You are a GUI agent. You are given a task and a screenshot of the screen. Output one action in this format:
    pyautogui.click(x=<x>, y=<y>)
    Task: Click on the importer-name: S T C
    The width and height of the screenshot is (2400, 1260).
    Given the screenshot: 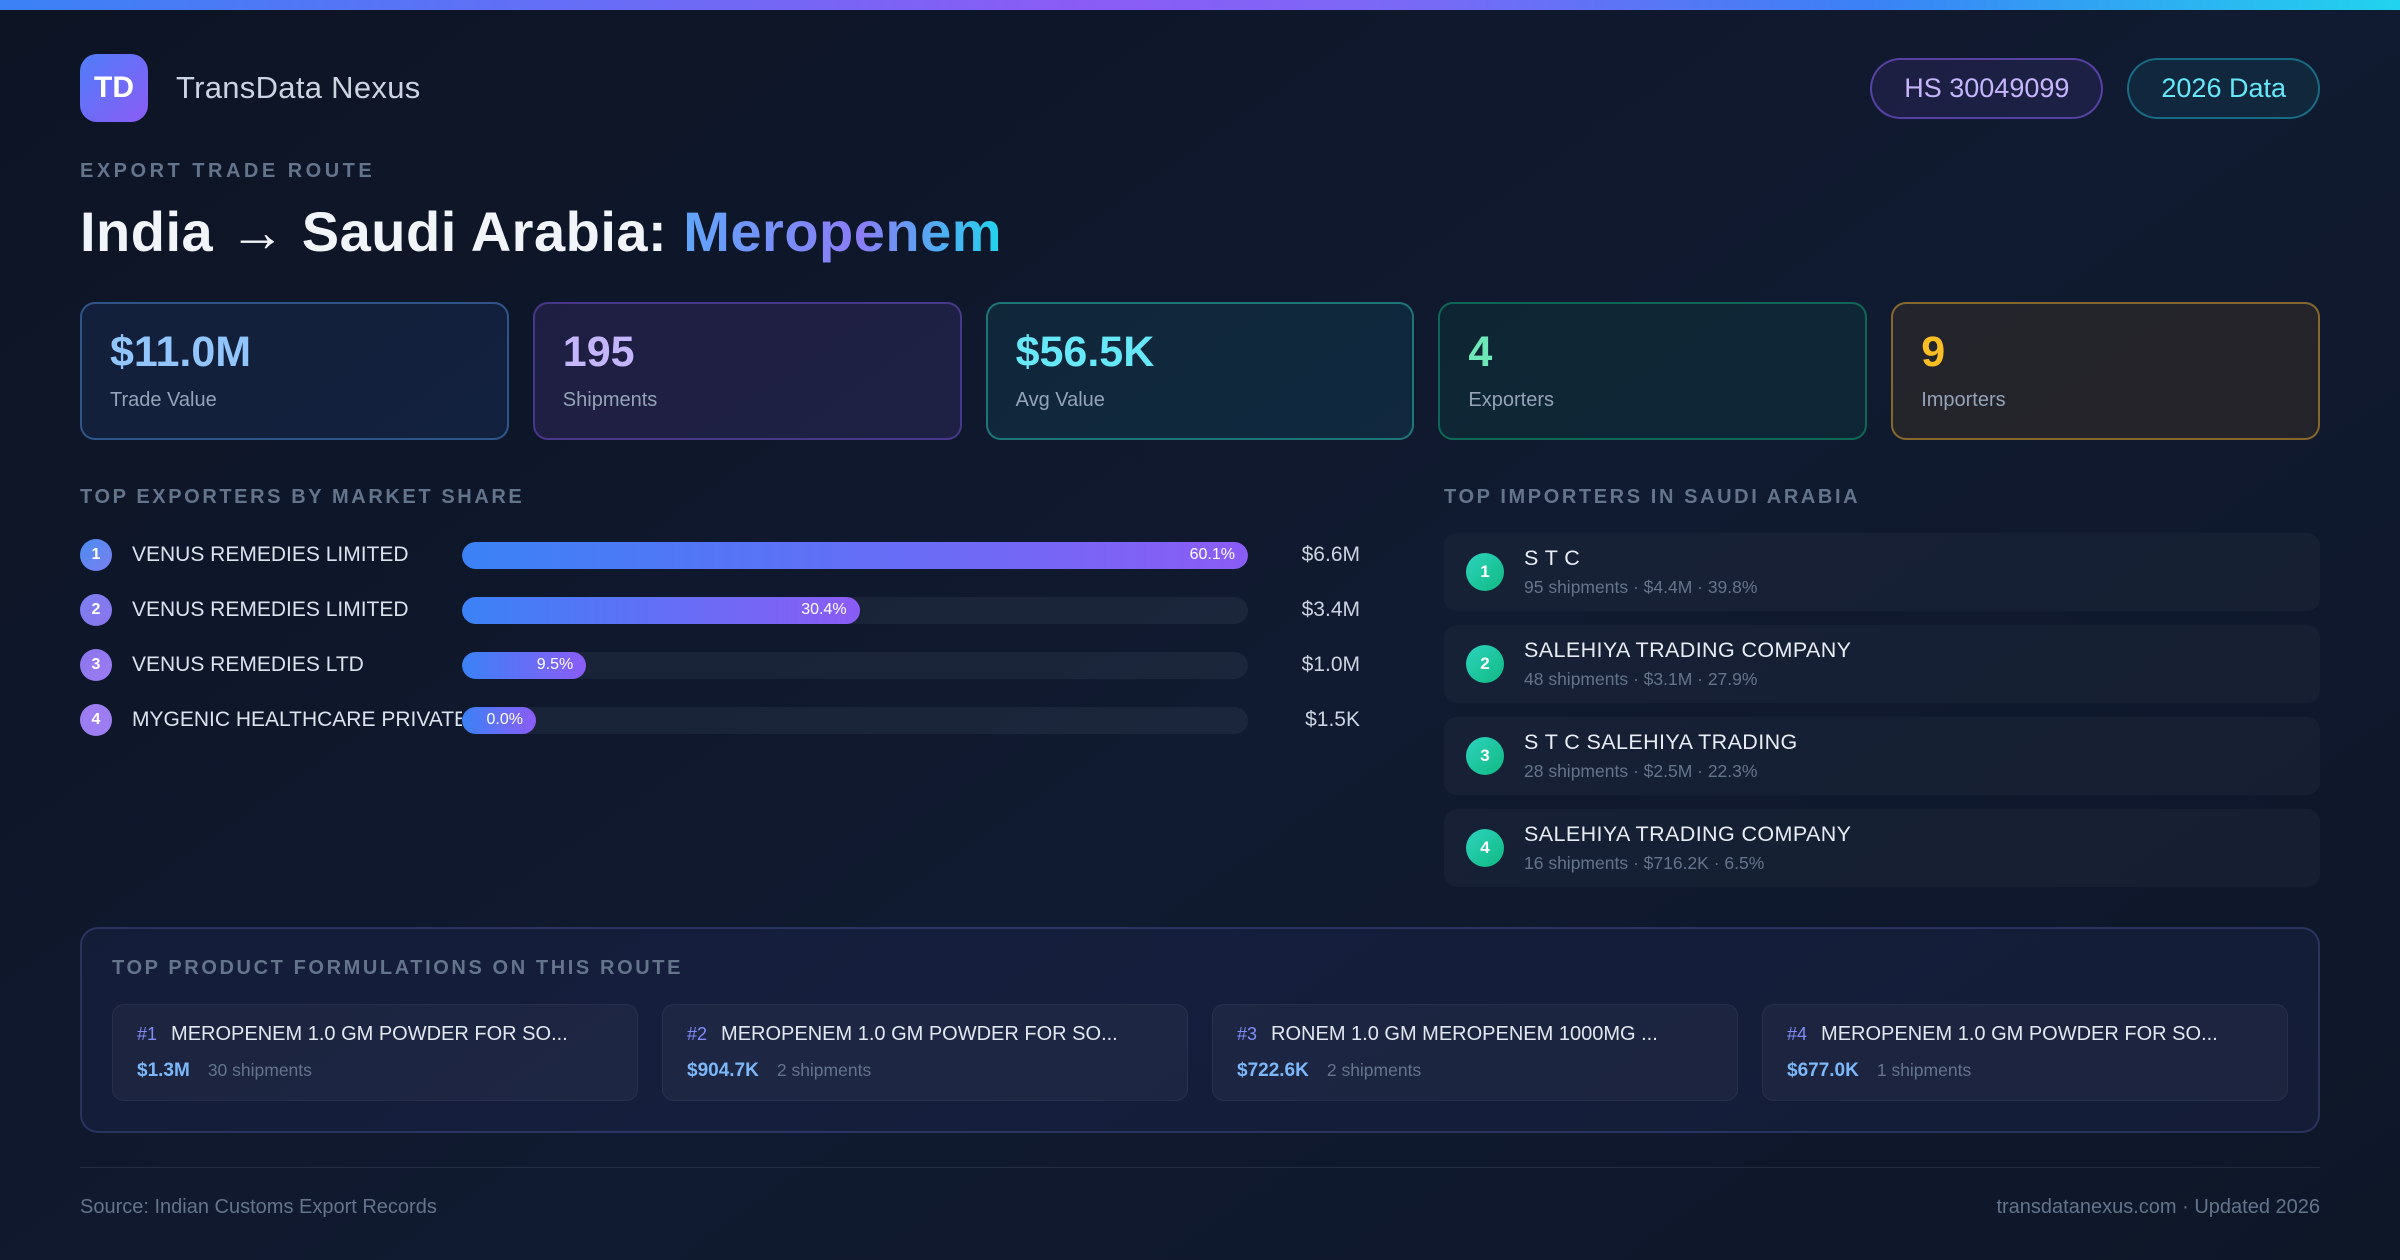 What is the action you would take?
    pyautogui.click(x=1552, y=558)
    